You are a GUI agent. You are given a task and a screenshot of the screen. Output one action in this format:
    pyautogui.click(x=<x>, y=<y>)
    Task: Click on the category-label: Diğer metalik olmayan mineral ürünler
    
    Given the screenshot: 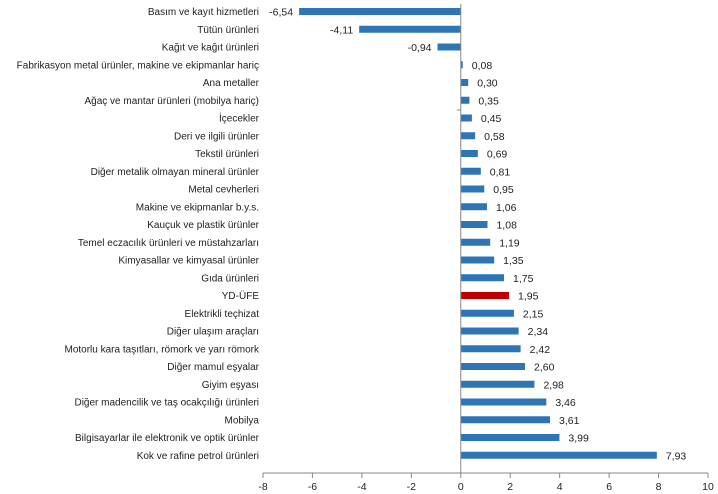 What is the action you would take?
    pyautogui.click(x=175, y=172)
    